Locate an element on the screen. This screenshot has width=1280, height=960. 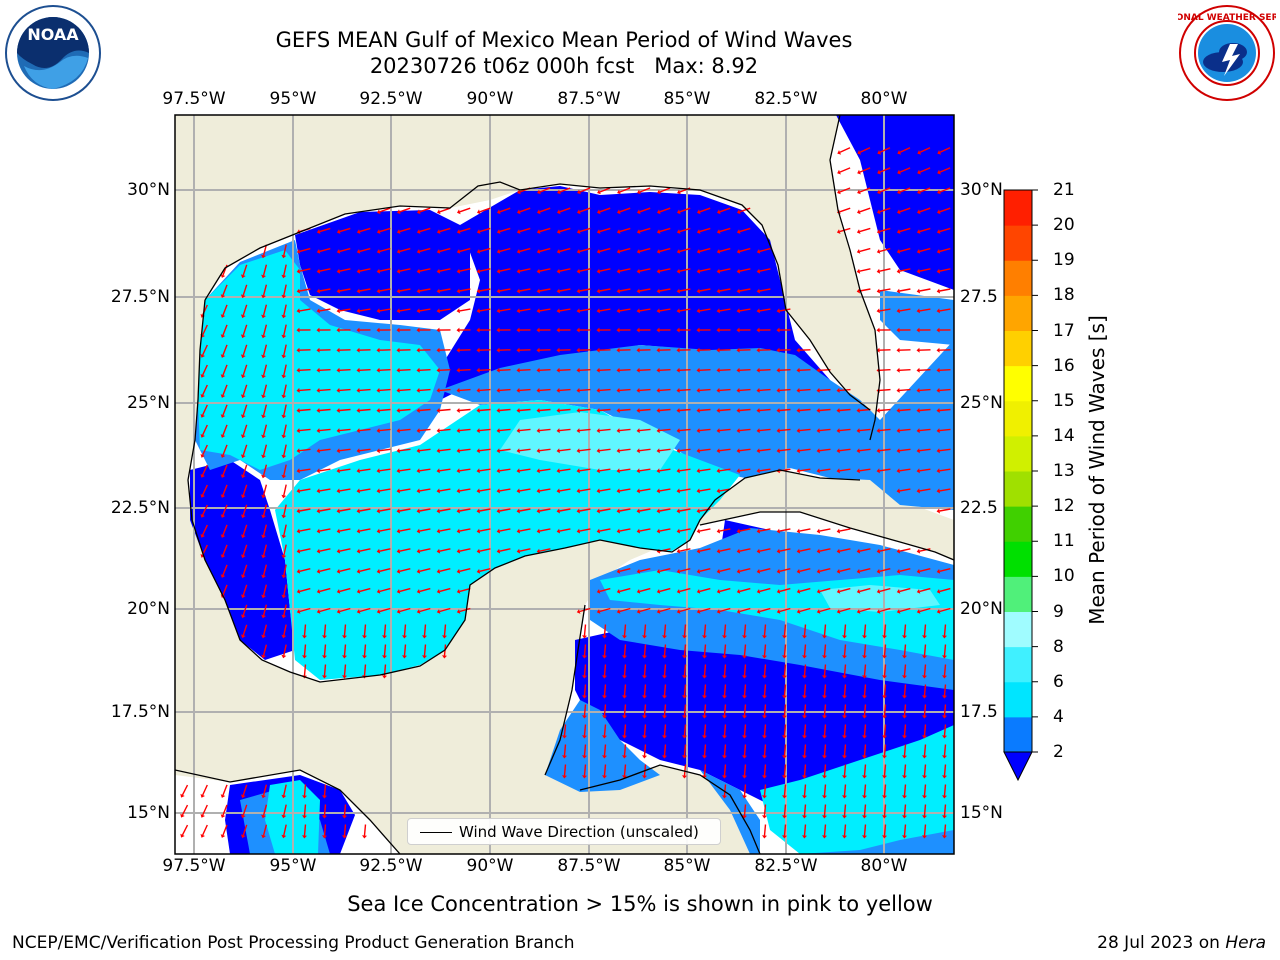
colorbar-segment is located at coordinates (1018, 278).